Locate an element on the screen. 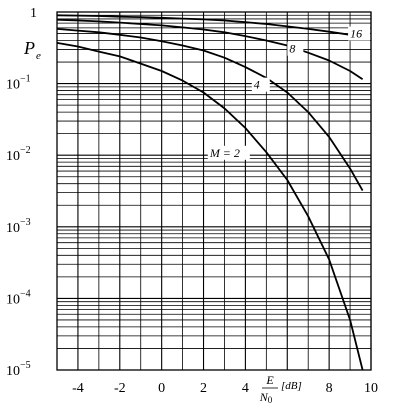 This screenshot has height=406, width=408. y-axis-label: Pe is located at coordinates (32, 50).